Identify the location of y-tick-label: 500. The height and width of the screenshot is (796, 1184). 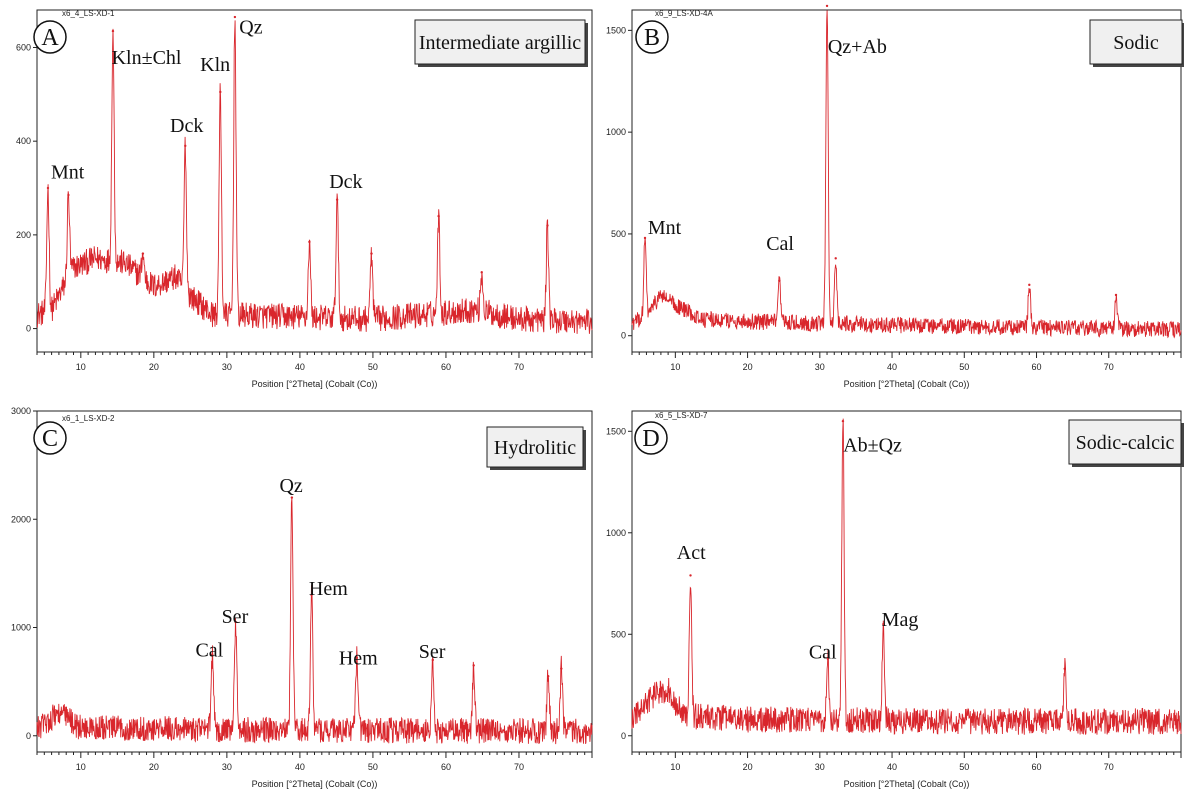
(618, 634).